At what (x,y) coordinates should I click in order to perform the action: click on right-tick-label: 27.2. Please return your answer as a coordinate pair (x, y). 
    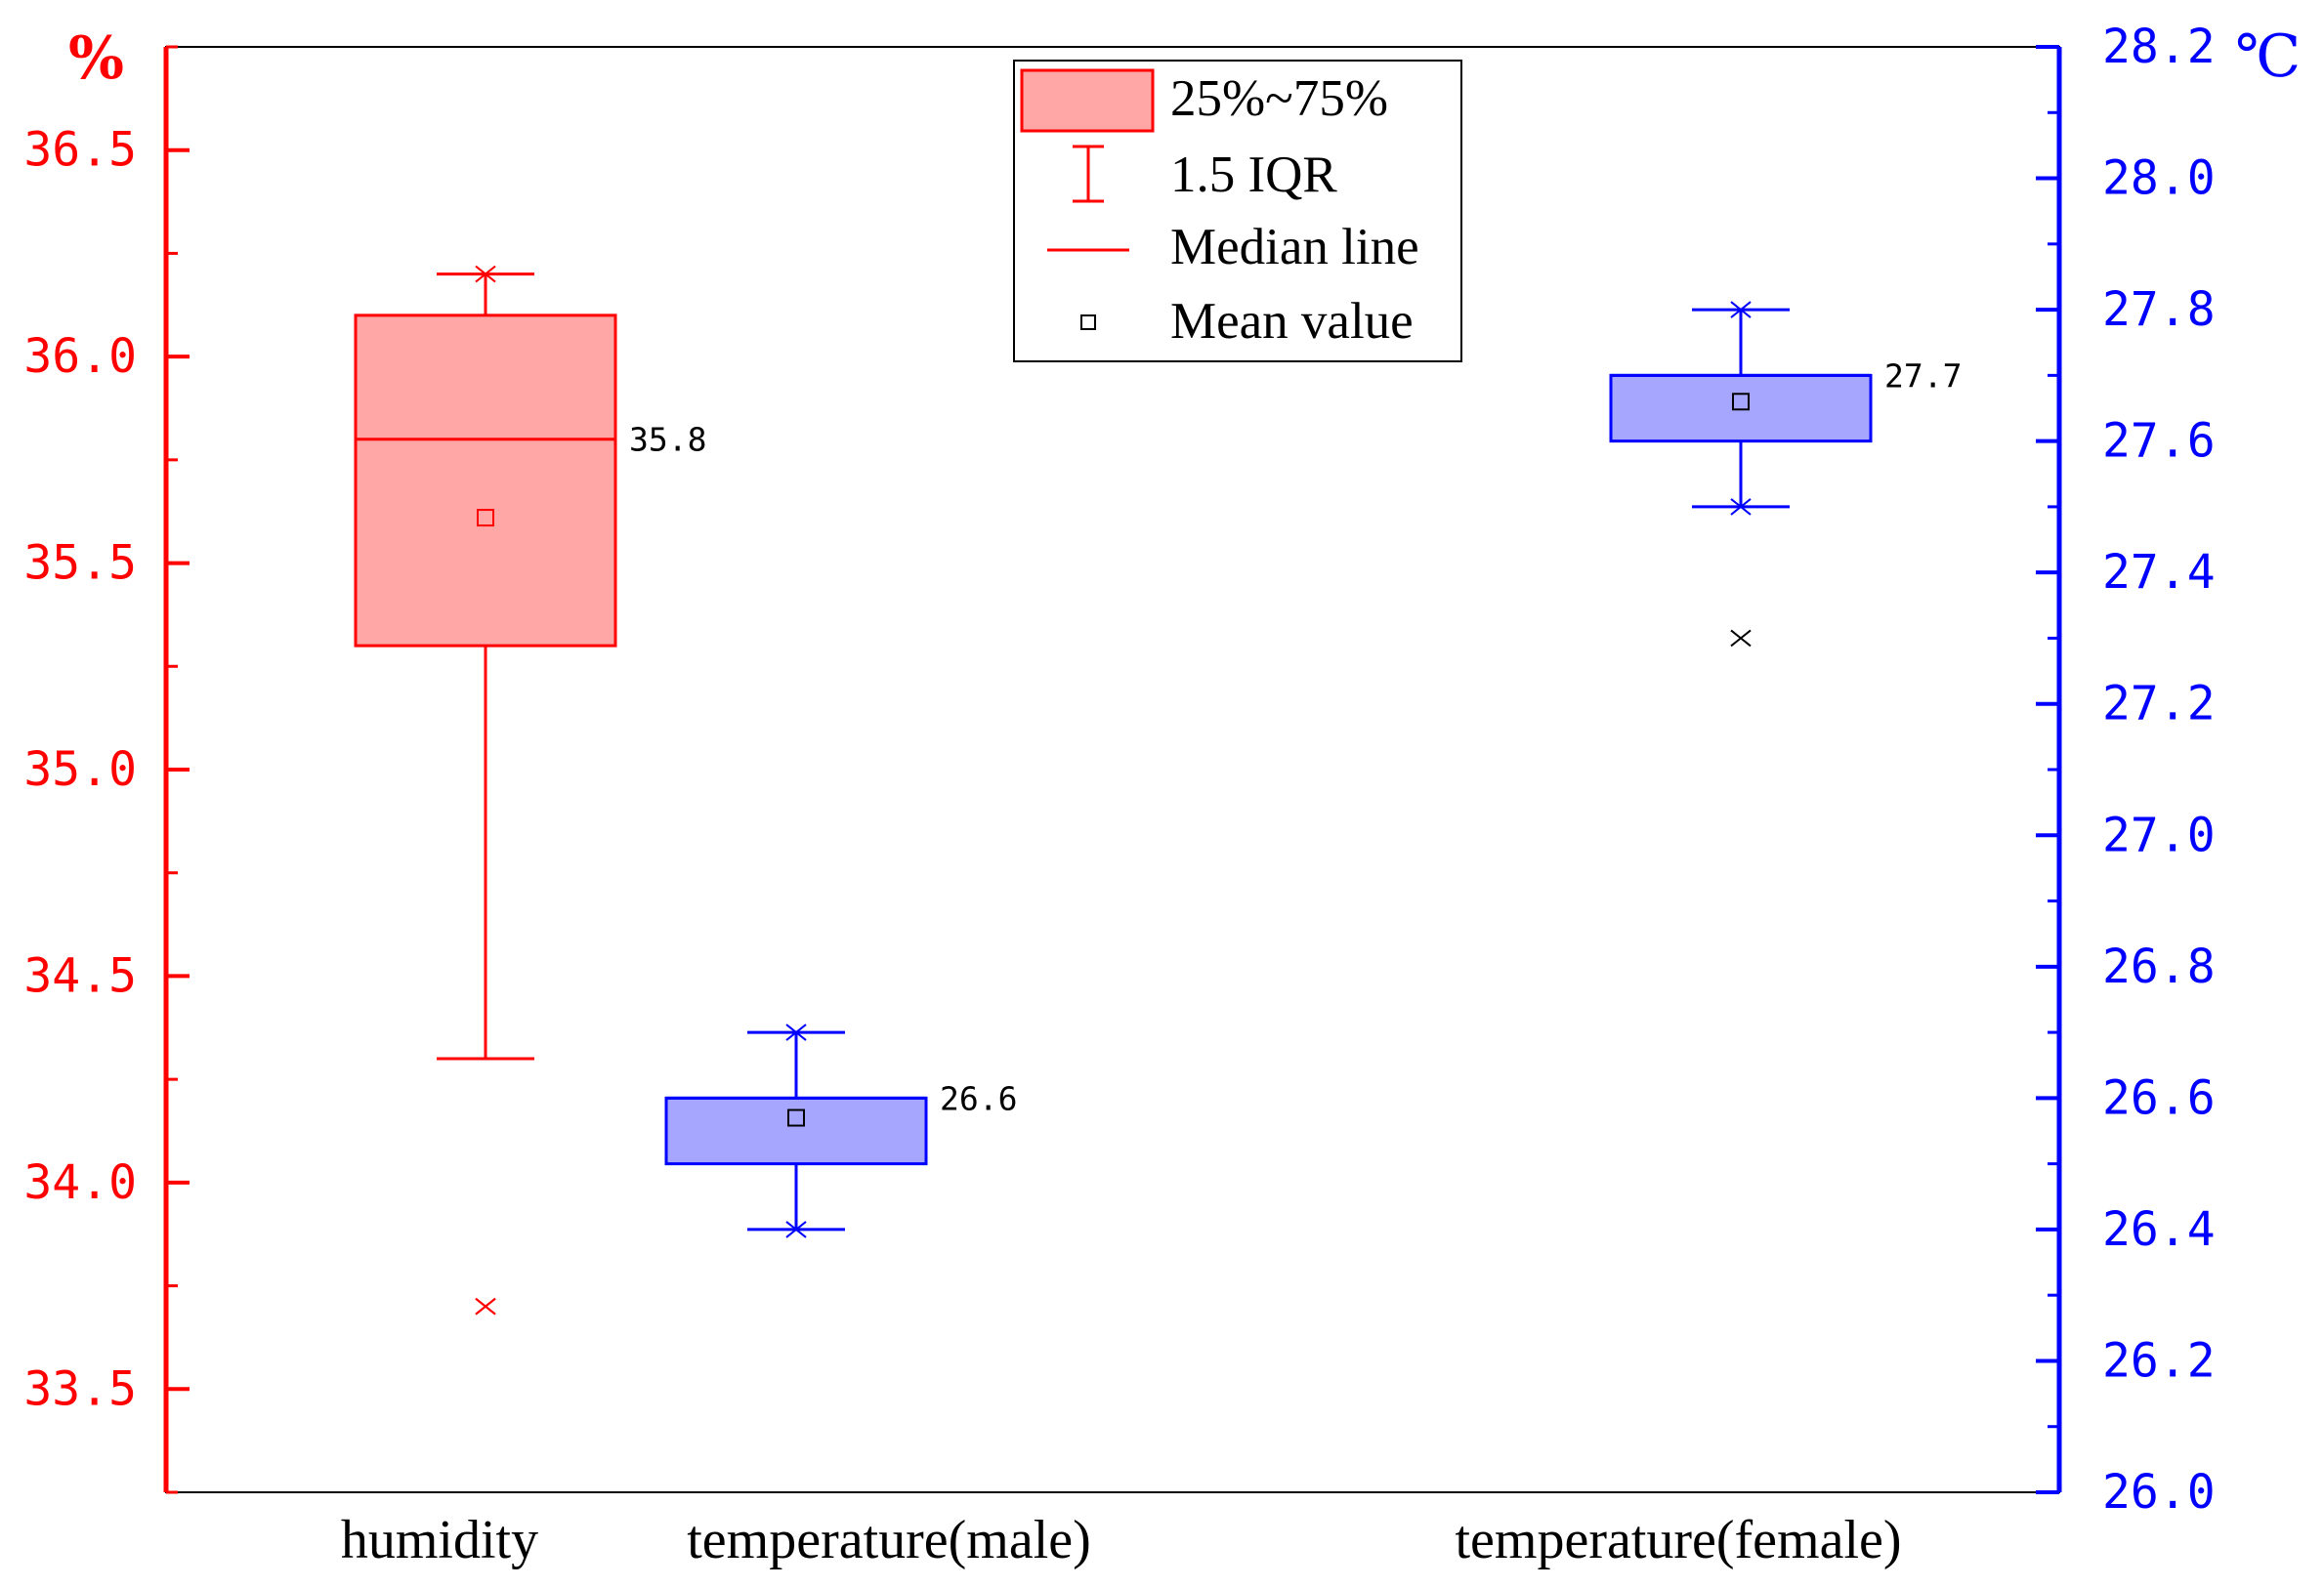
    Looking at the image, I should click on (2159, 704).